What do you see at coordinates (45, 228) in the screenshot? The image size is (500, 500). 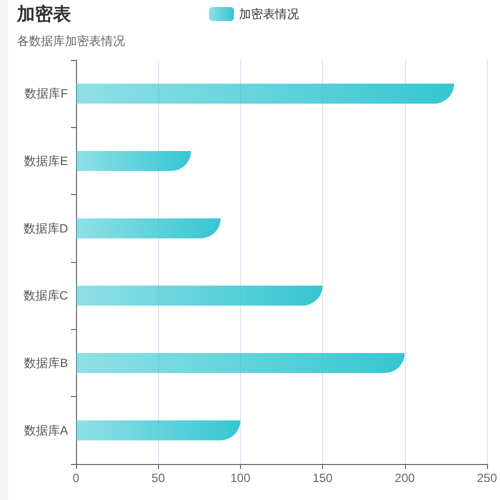 I see `y-tick-label: 数据库D` at bounding box center [45, 228].